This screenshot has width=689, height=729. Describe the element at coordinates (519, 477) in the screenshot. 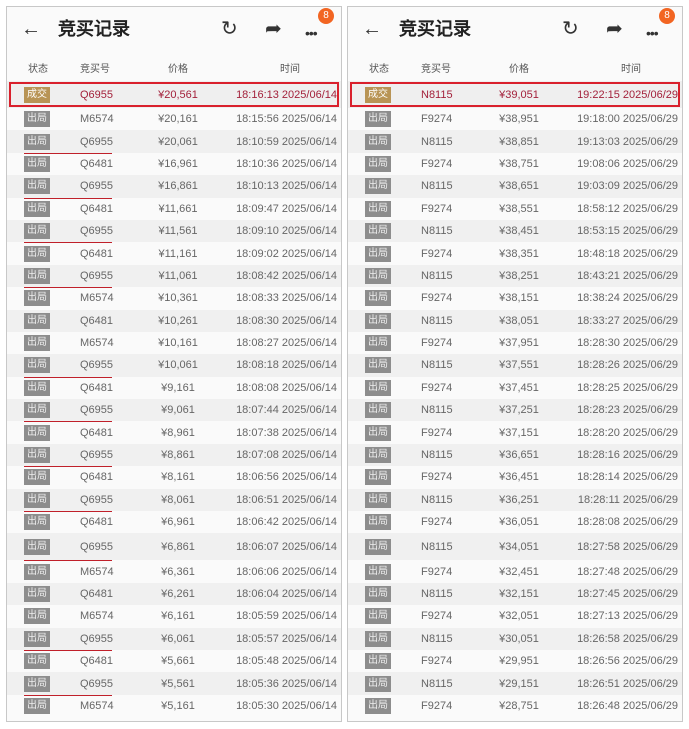

I see `bid-price: ¥36,451` at that location.